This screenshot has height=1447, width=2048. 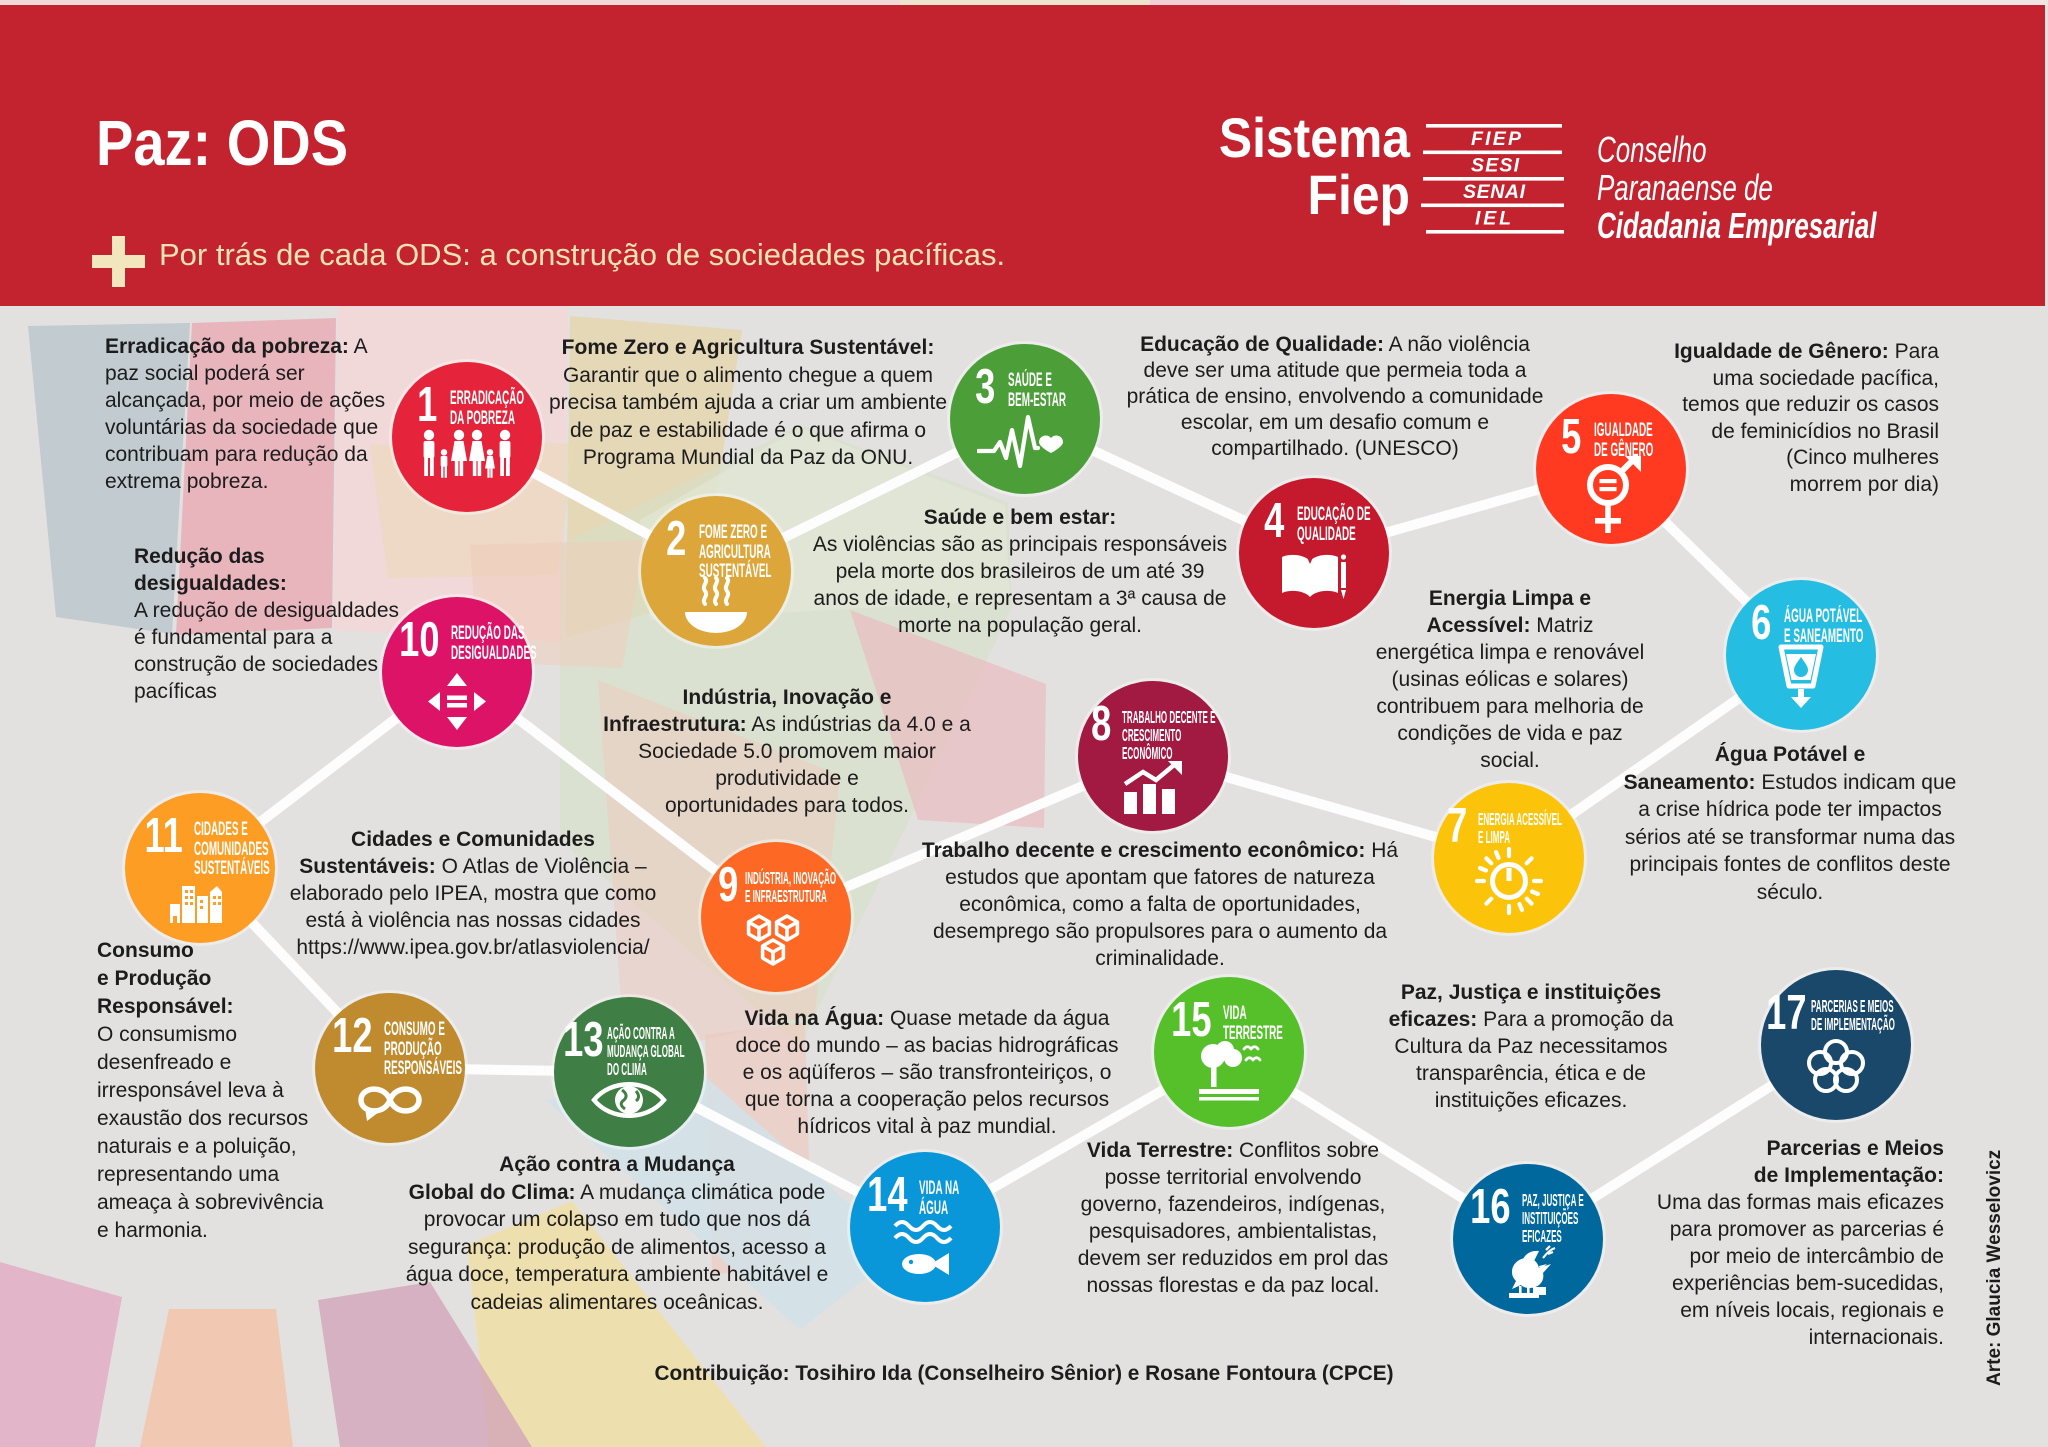 I want to click on svg-text: SESI, so click(x=1495, y=166).